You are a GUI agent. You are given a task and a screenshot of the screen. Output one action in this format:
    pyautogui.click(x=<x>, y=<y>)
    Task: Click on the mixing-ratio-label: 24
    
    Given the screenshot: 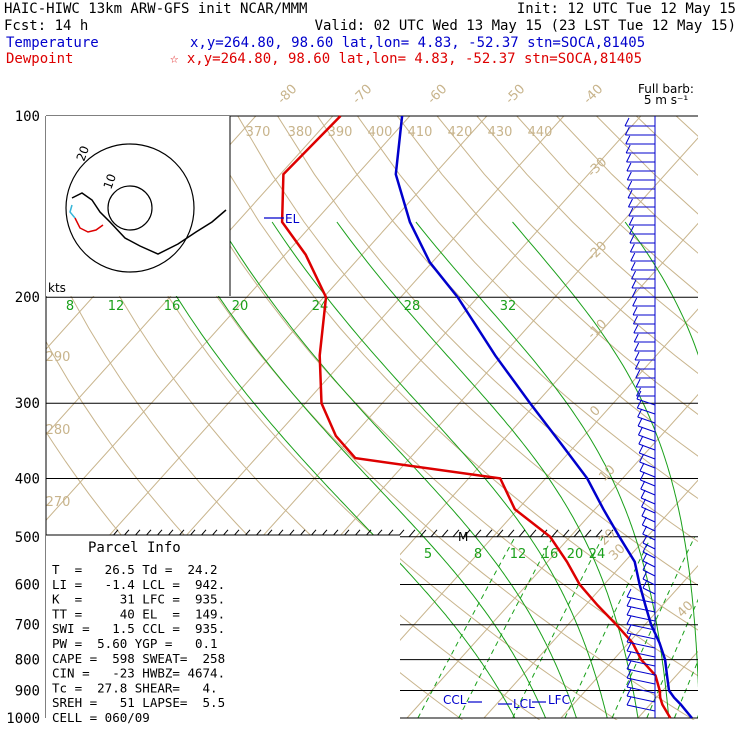 What is the action you would take?
    pyautogui.click(x=597, y=554)
    